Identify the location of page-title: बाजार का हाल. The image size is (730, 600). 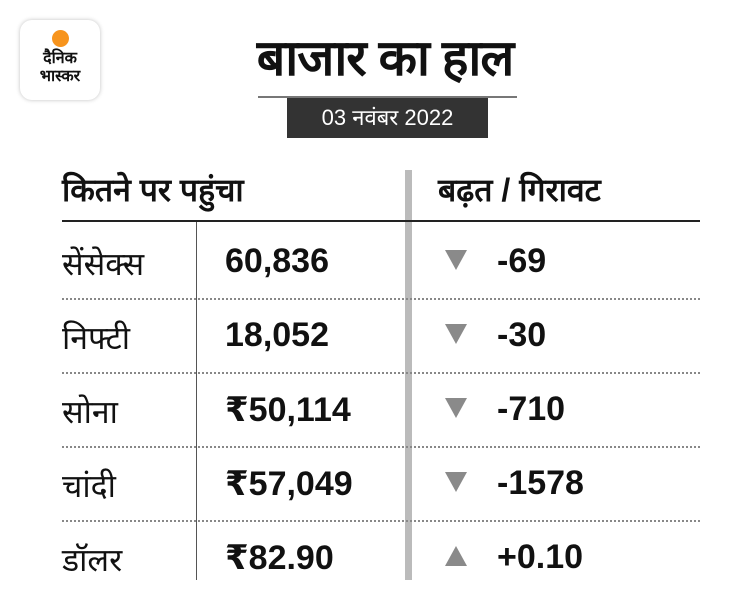
(385, 58).